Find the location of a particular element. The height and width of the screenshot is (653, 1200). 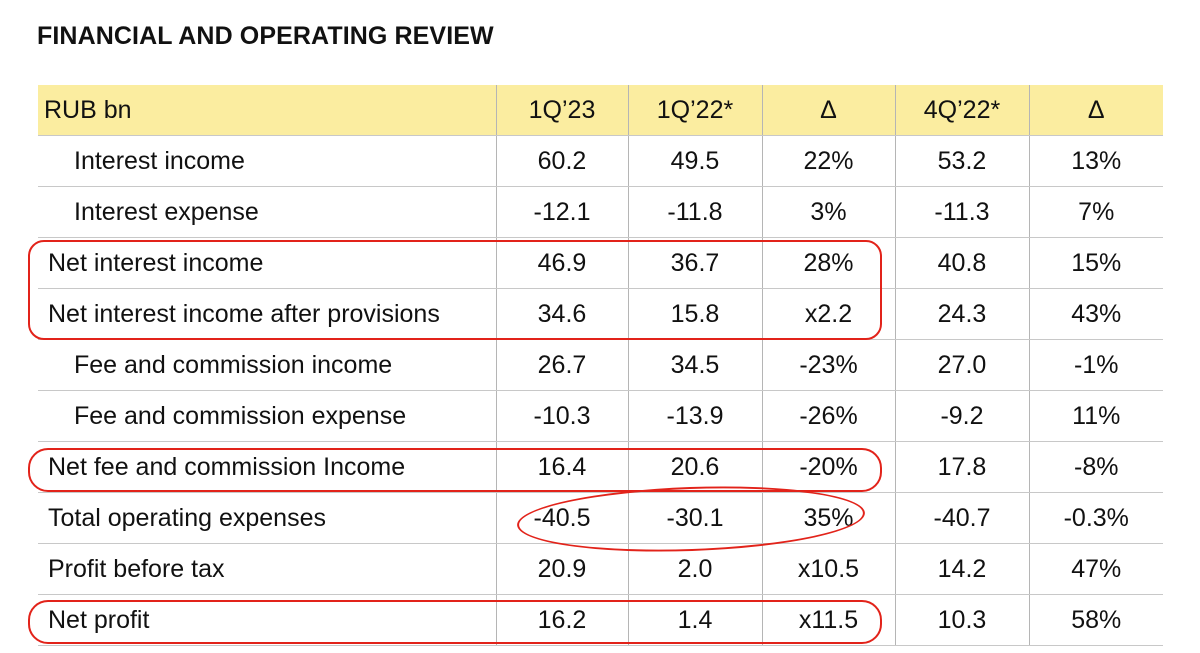

cell-4q22: 53.2 is located at coordinates (961, 161).